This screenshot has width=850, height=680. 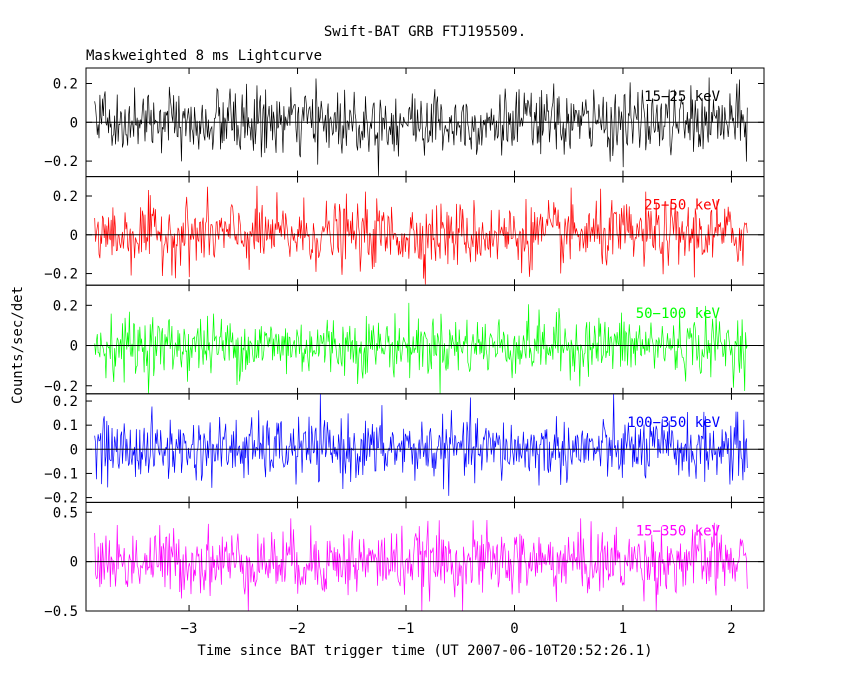 I want to click on panel-1: −0.2 0 0.2 25−50 keV, so click(x=404, y=231).